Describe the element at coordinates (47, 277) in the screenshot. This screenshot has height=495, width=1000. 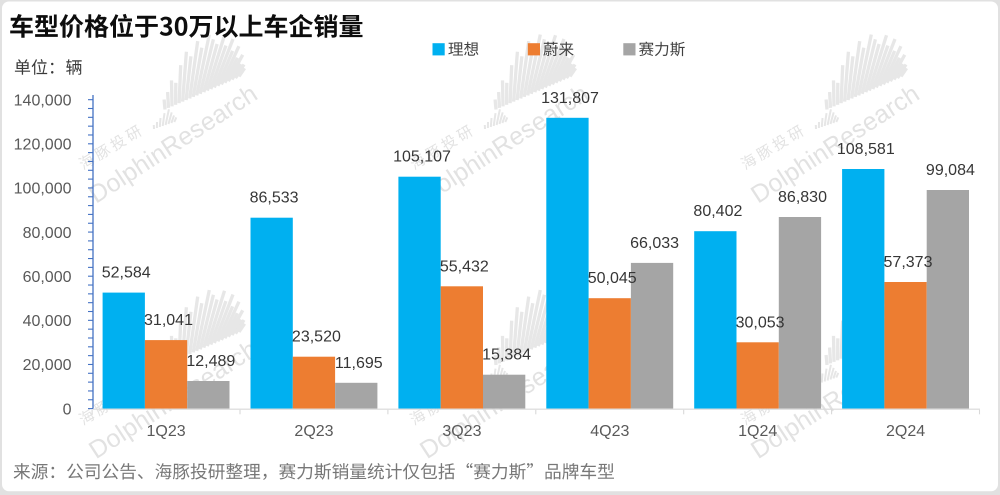
I see `svg-text: 60,000` at that location.